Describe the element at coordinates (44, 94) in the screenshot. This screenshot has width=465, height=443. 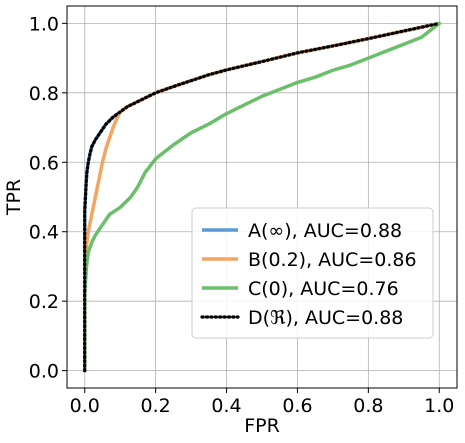
I see `y-tick-label: 0.8` at that location.